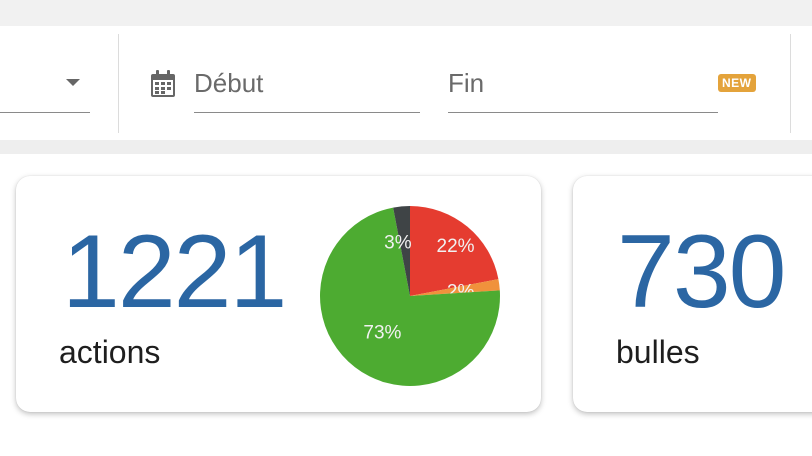 The width and height of the screenshot is (812, 456). Describe the element at coordinates (382, 333) in the screenshot. I see `pie-slice-label: 73%` at that location.